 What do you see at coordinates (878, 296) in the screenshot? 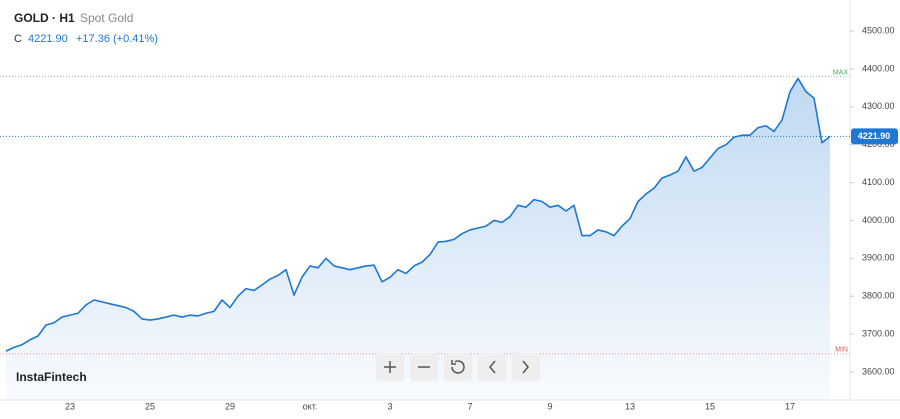
I see `y-tick-label: 3800.00` at bounding box center [878, 296].